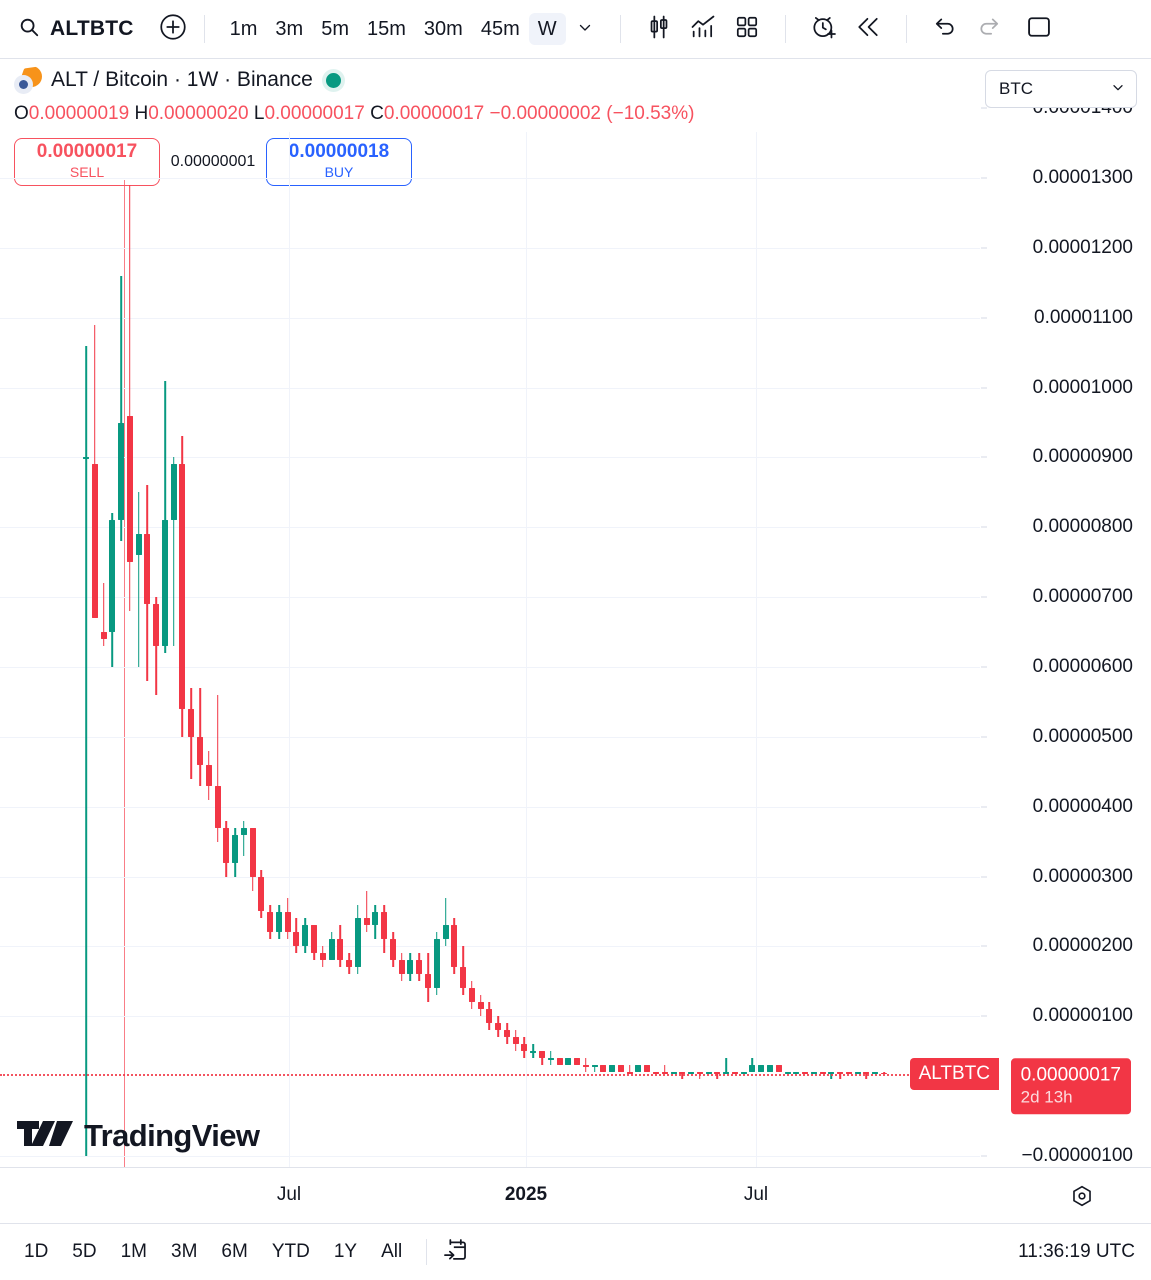  What do you see at coordinates (1039, 29) in the screenshot?
I see `fullscreen-button` at bounding box center [1039, 29].